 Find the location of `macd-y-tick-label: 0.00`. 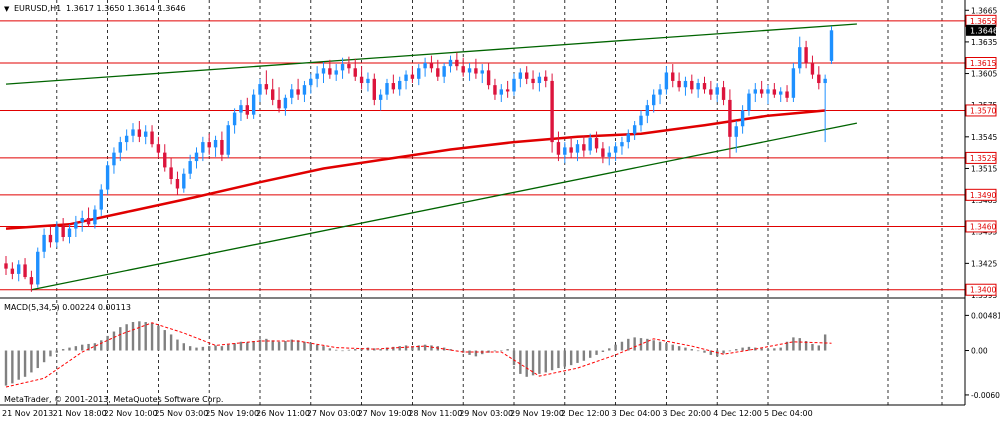

macd-y-tick-label: 0.00 is located at coordinates (979, 351).